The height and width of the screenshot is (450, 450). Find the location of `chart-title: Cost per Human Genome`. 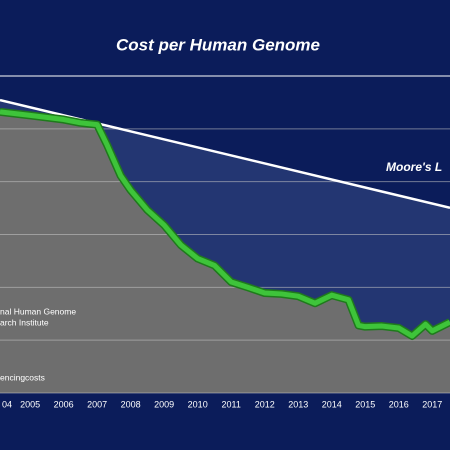

chart-title: Cost per Human Genome is located at coordinates (218, 44).